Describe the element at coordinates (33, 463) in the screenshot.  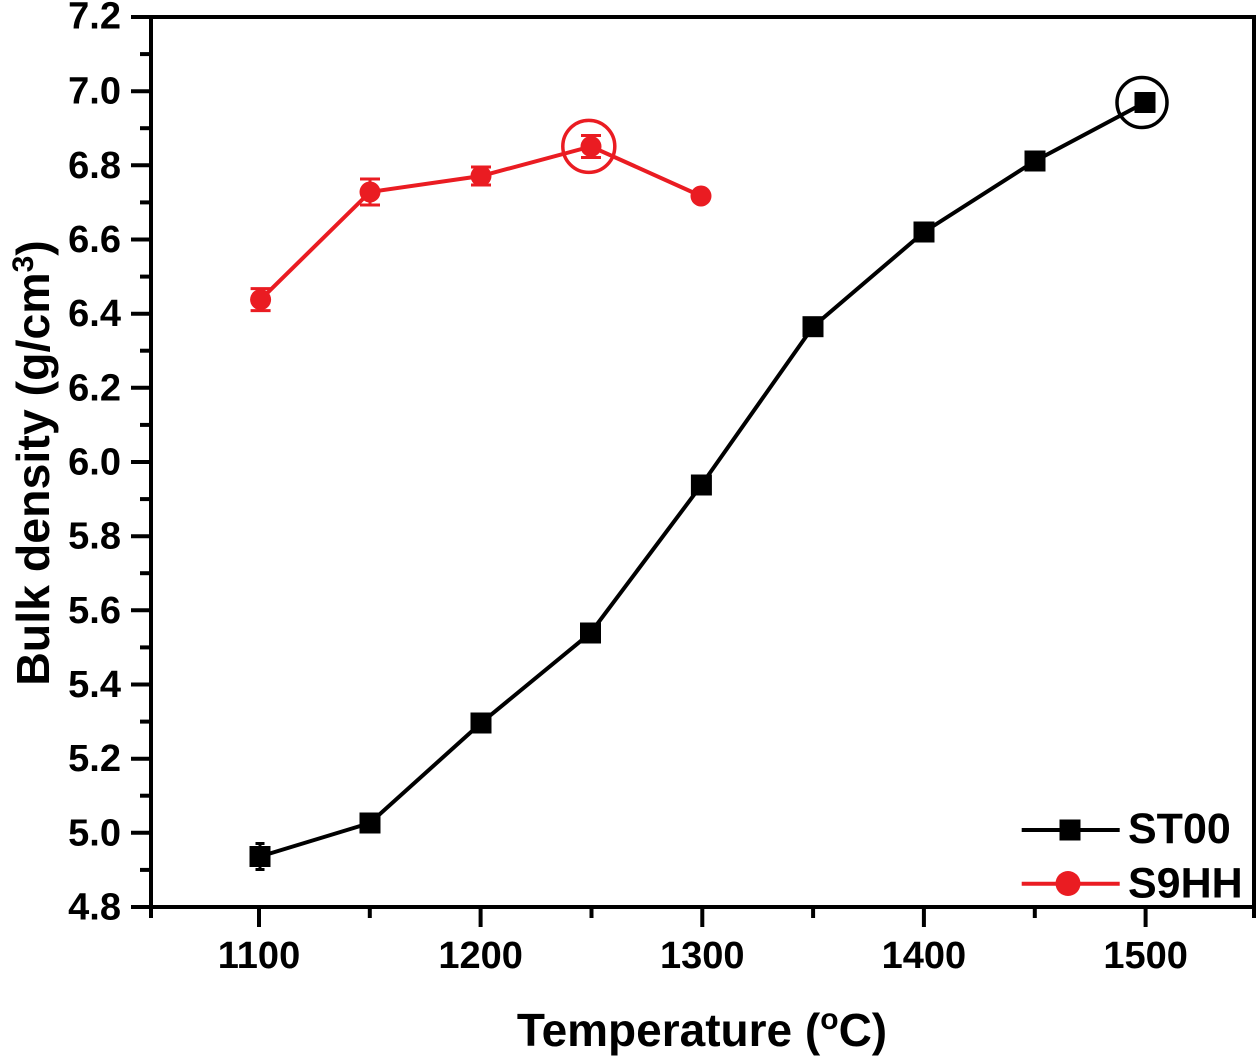
I see `svg-text: Bulk density (g/cm3)` at that location.